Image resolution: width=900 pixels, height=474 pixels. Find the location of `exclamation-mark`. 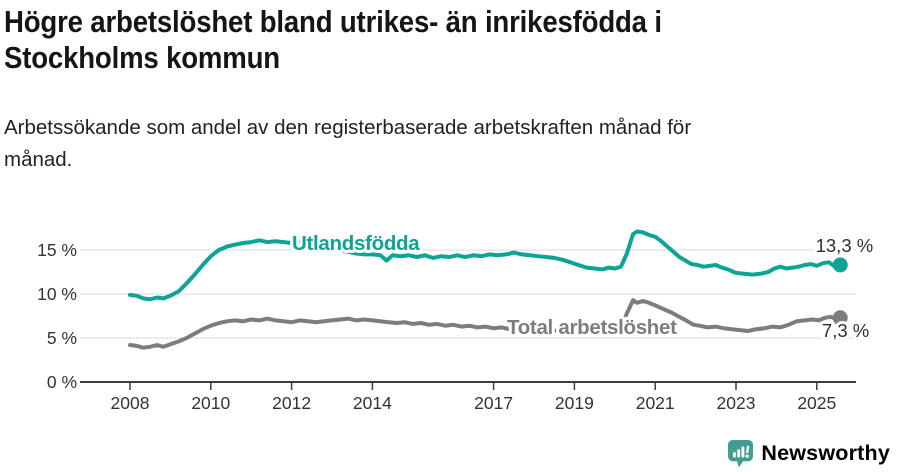

exclamation-mark is located at coordinates (748, 449).